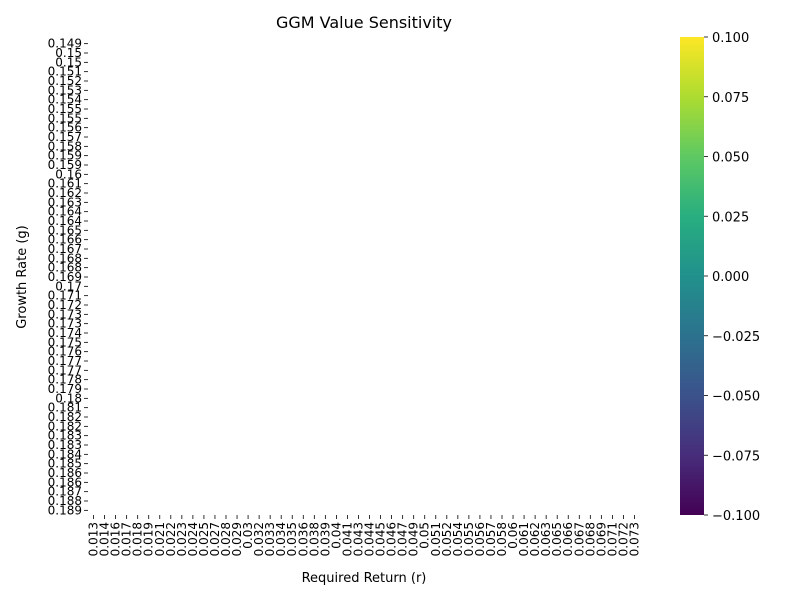 This screenshot has height=600, width=800. I want to click on y-tick-label: 0.166, so click(65, 240).